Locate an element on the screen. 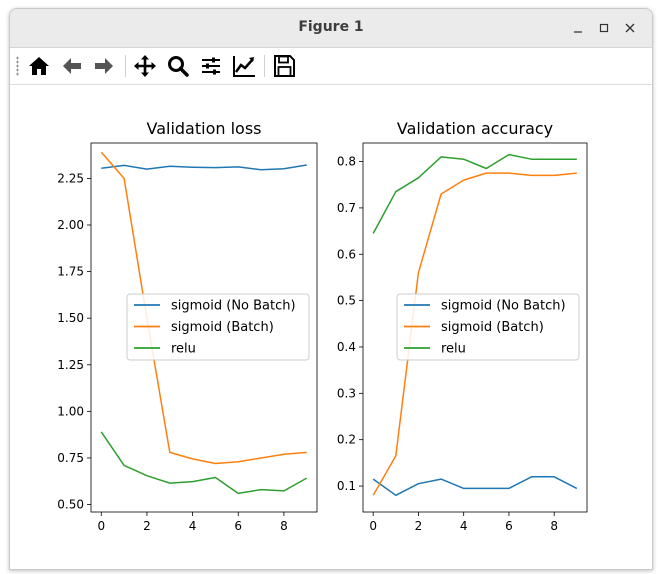 This screenshot has width=660, height=574. forward-button is located at coordinates (104, 66).